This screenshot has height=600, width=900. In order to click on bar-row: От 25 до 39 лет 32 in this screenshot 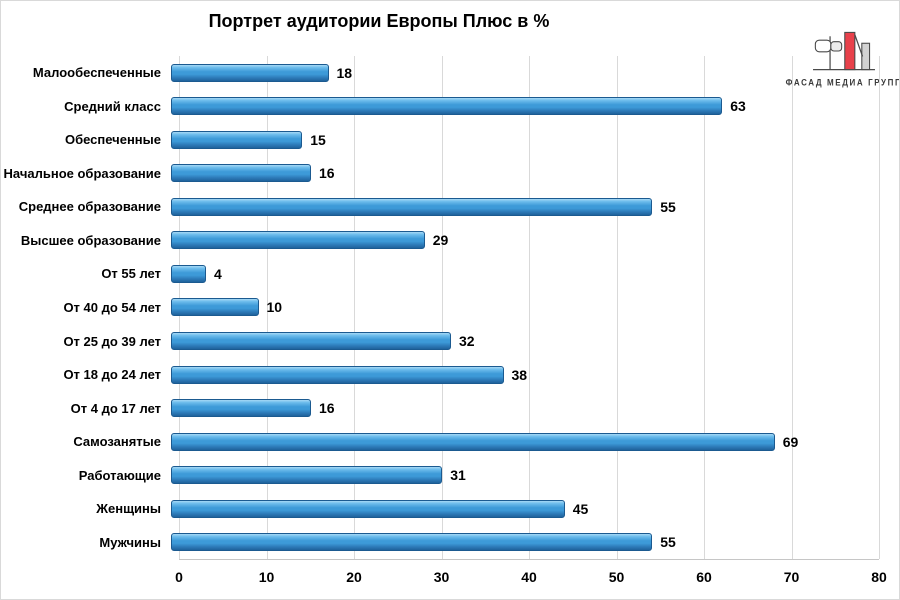, I will do `click(440, 341)`.